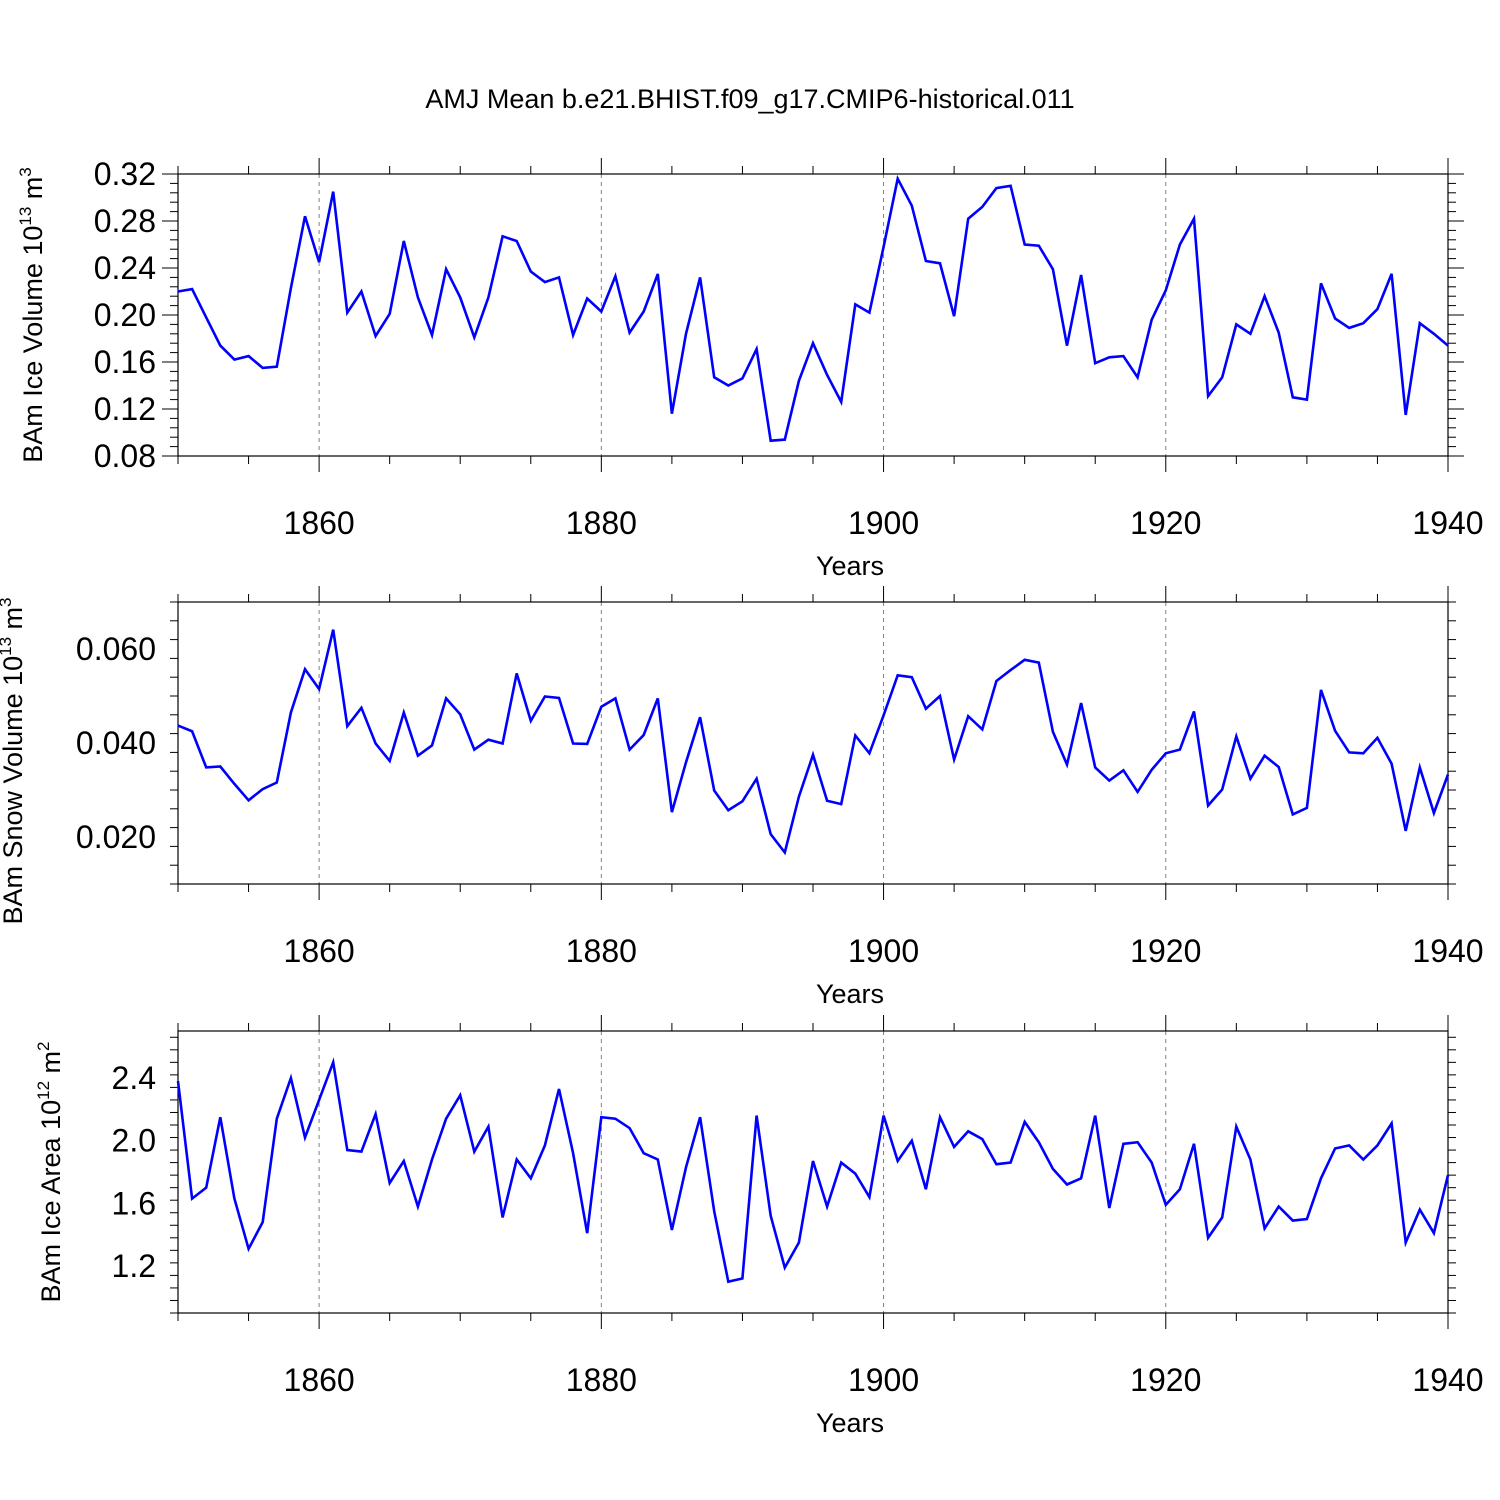  Describe the element at coordinates (125, 456) in the screenshot. I see `y-tick-label: 0.08` at that location.